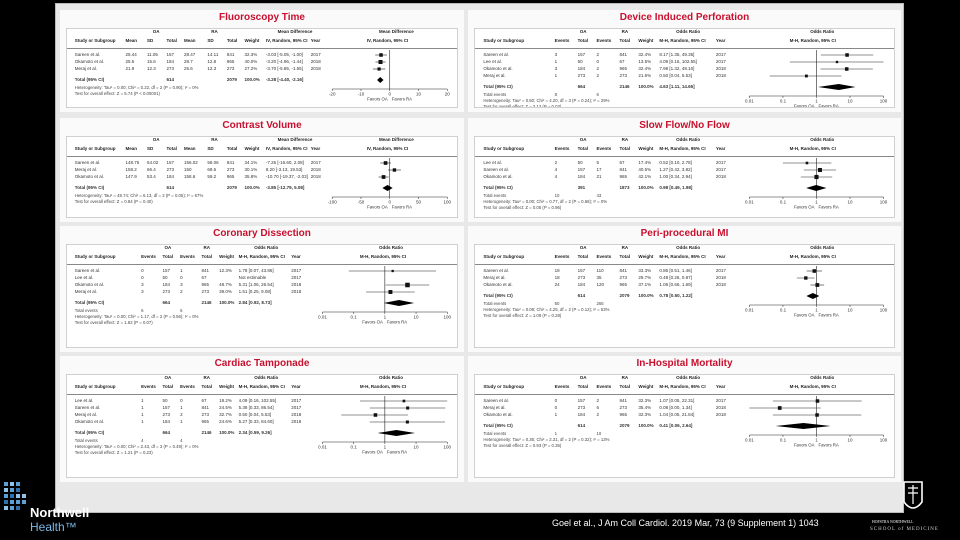  Describe the element at coordinates (684, 17) in the screenshot. I see `panel-title: Device Induced Perforation` at that location.